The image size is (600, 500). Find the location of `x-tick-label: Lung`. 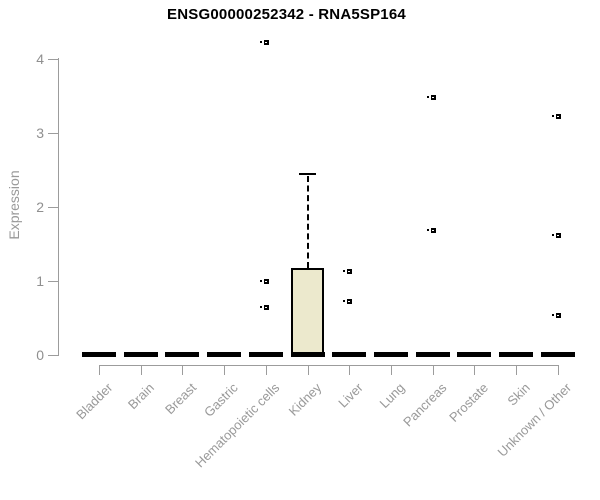

x-tick-label: Lung is located at coordinates (392, 396).